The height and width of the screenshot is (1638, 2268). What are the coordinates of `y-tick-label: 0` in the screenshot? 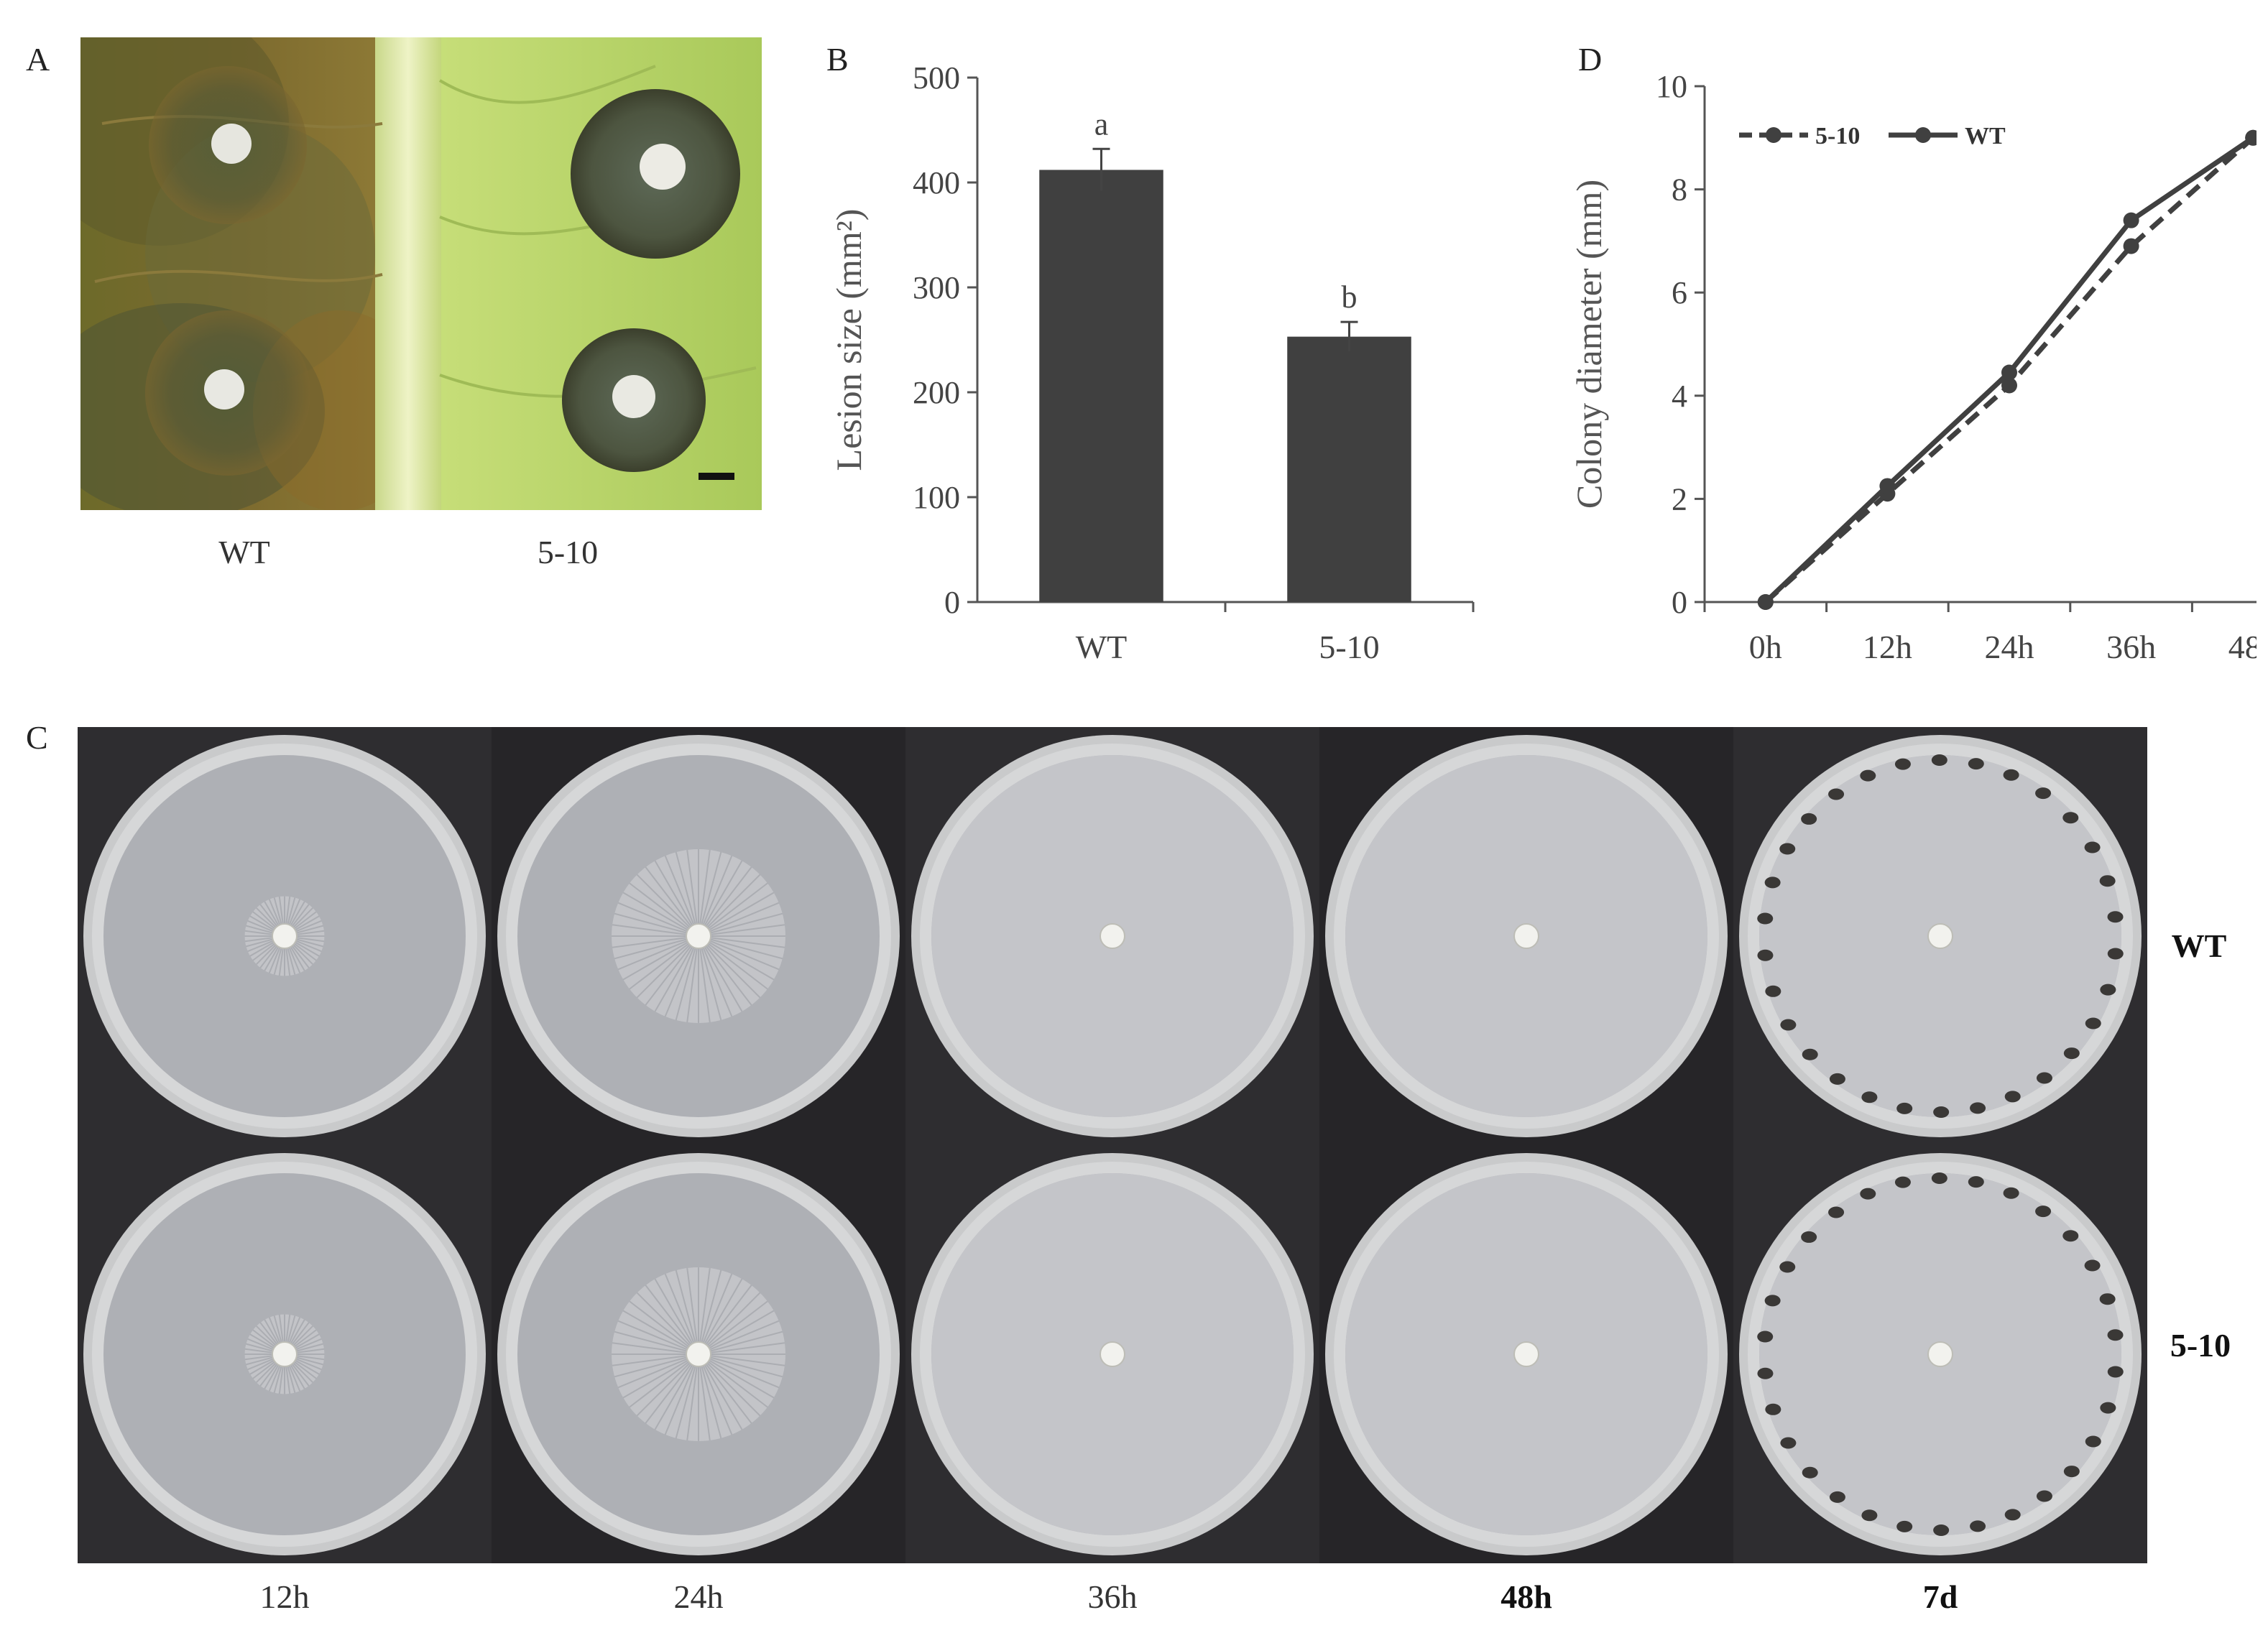 It's located at (952, 602).